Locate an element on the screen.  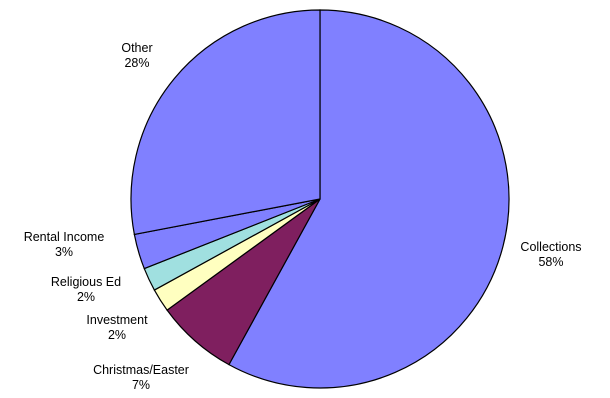
slice-name-investment: Investment is located at coordinates (117, 320).